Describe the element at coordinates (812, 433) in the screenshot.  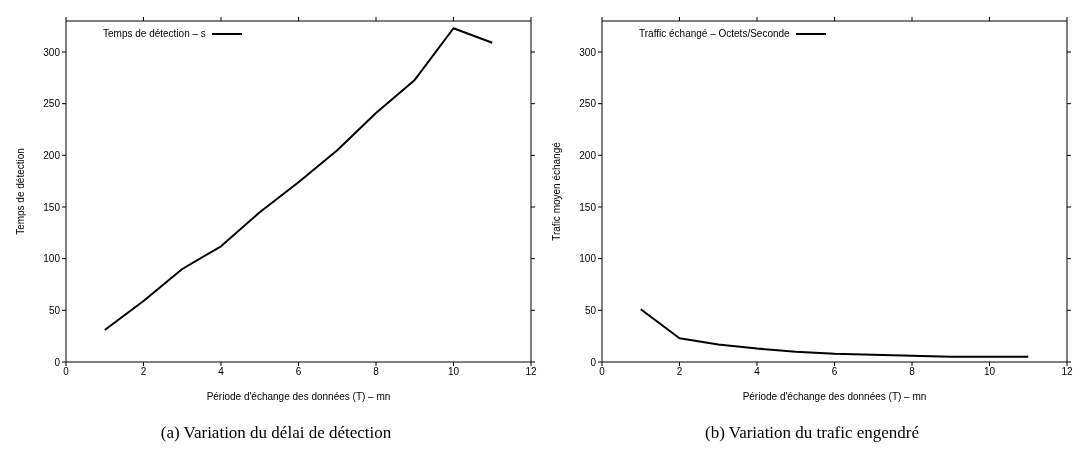
I see `text: (b) Variation du trafic engendré` at that location.